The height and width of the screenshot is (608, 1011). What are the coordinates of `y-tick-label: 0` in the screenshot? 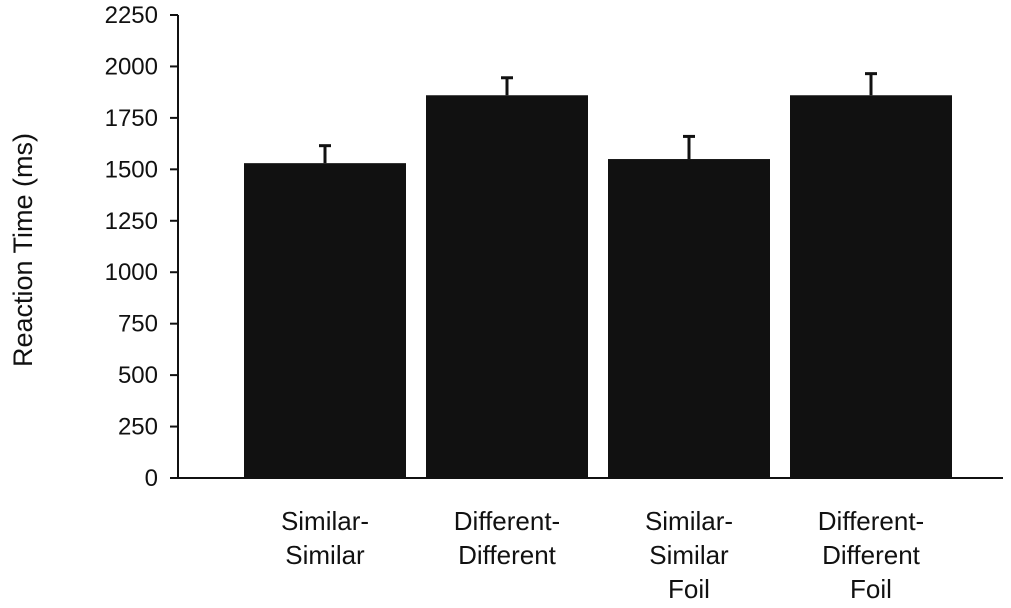 It's located at (151, 478).